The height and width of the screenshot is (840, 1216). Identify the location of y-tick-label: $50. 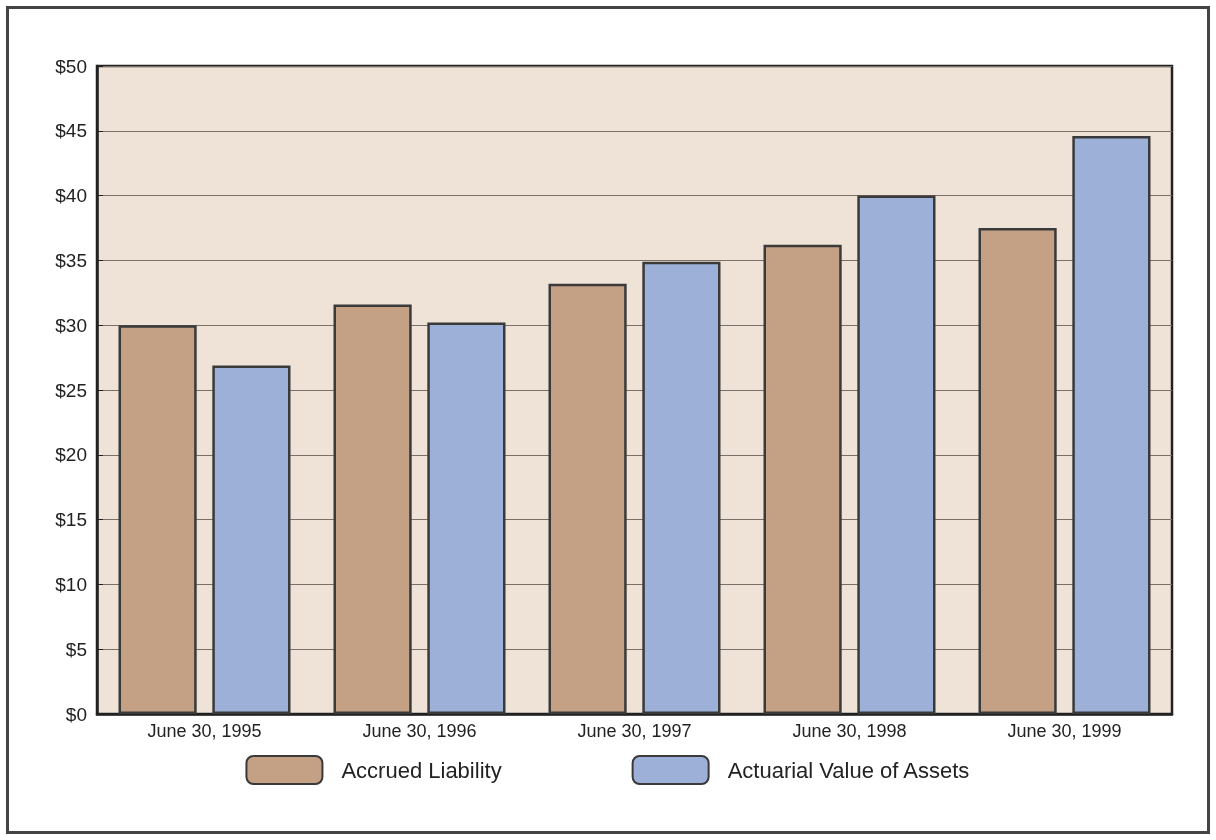
(71, 66).